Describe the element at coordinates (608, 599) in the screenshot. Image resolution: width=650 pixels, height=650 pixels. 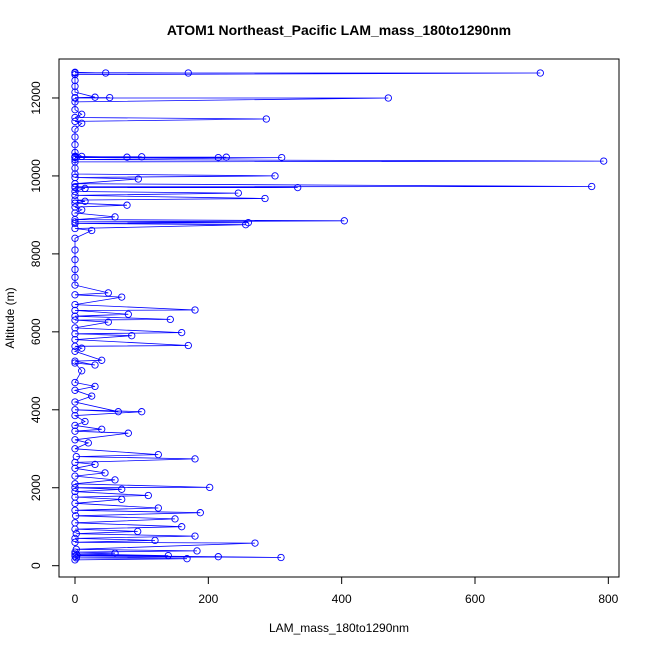
I see `x-tick-label: 800` at that location.